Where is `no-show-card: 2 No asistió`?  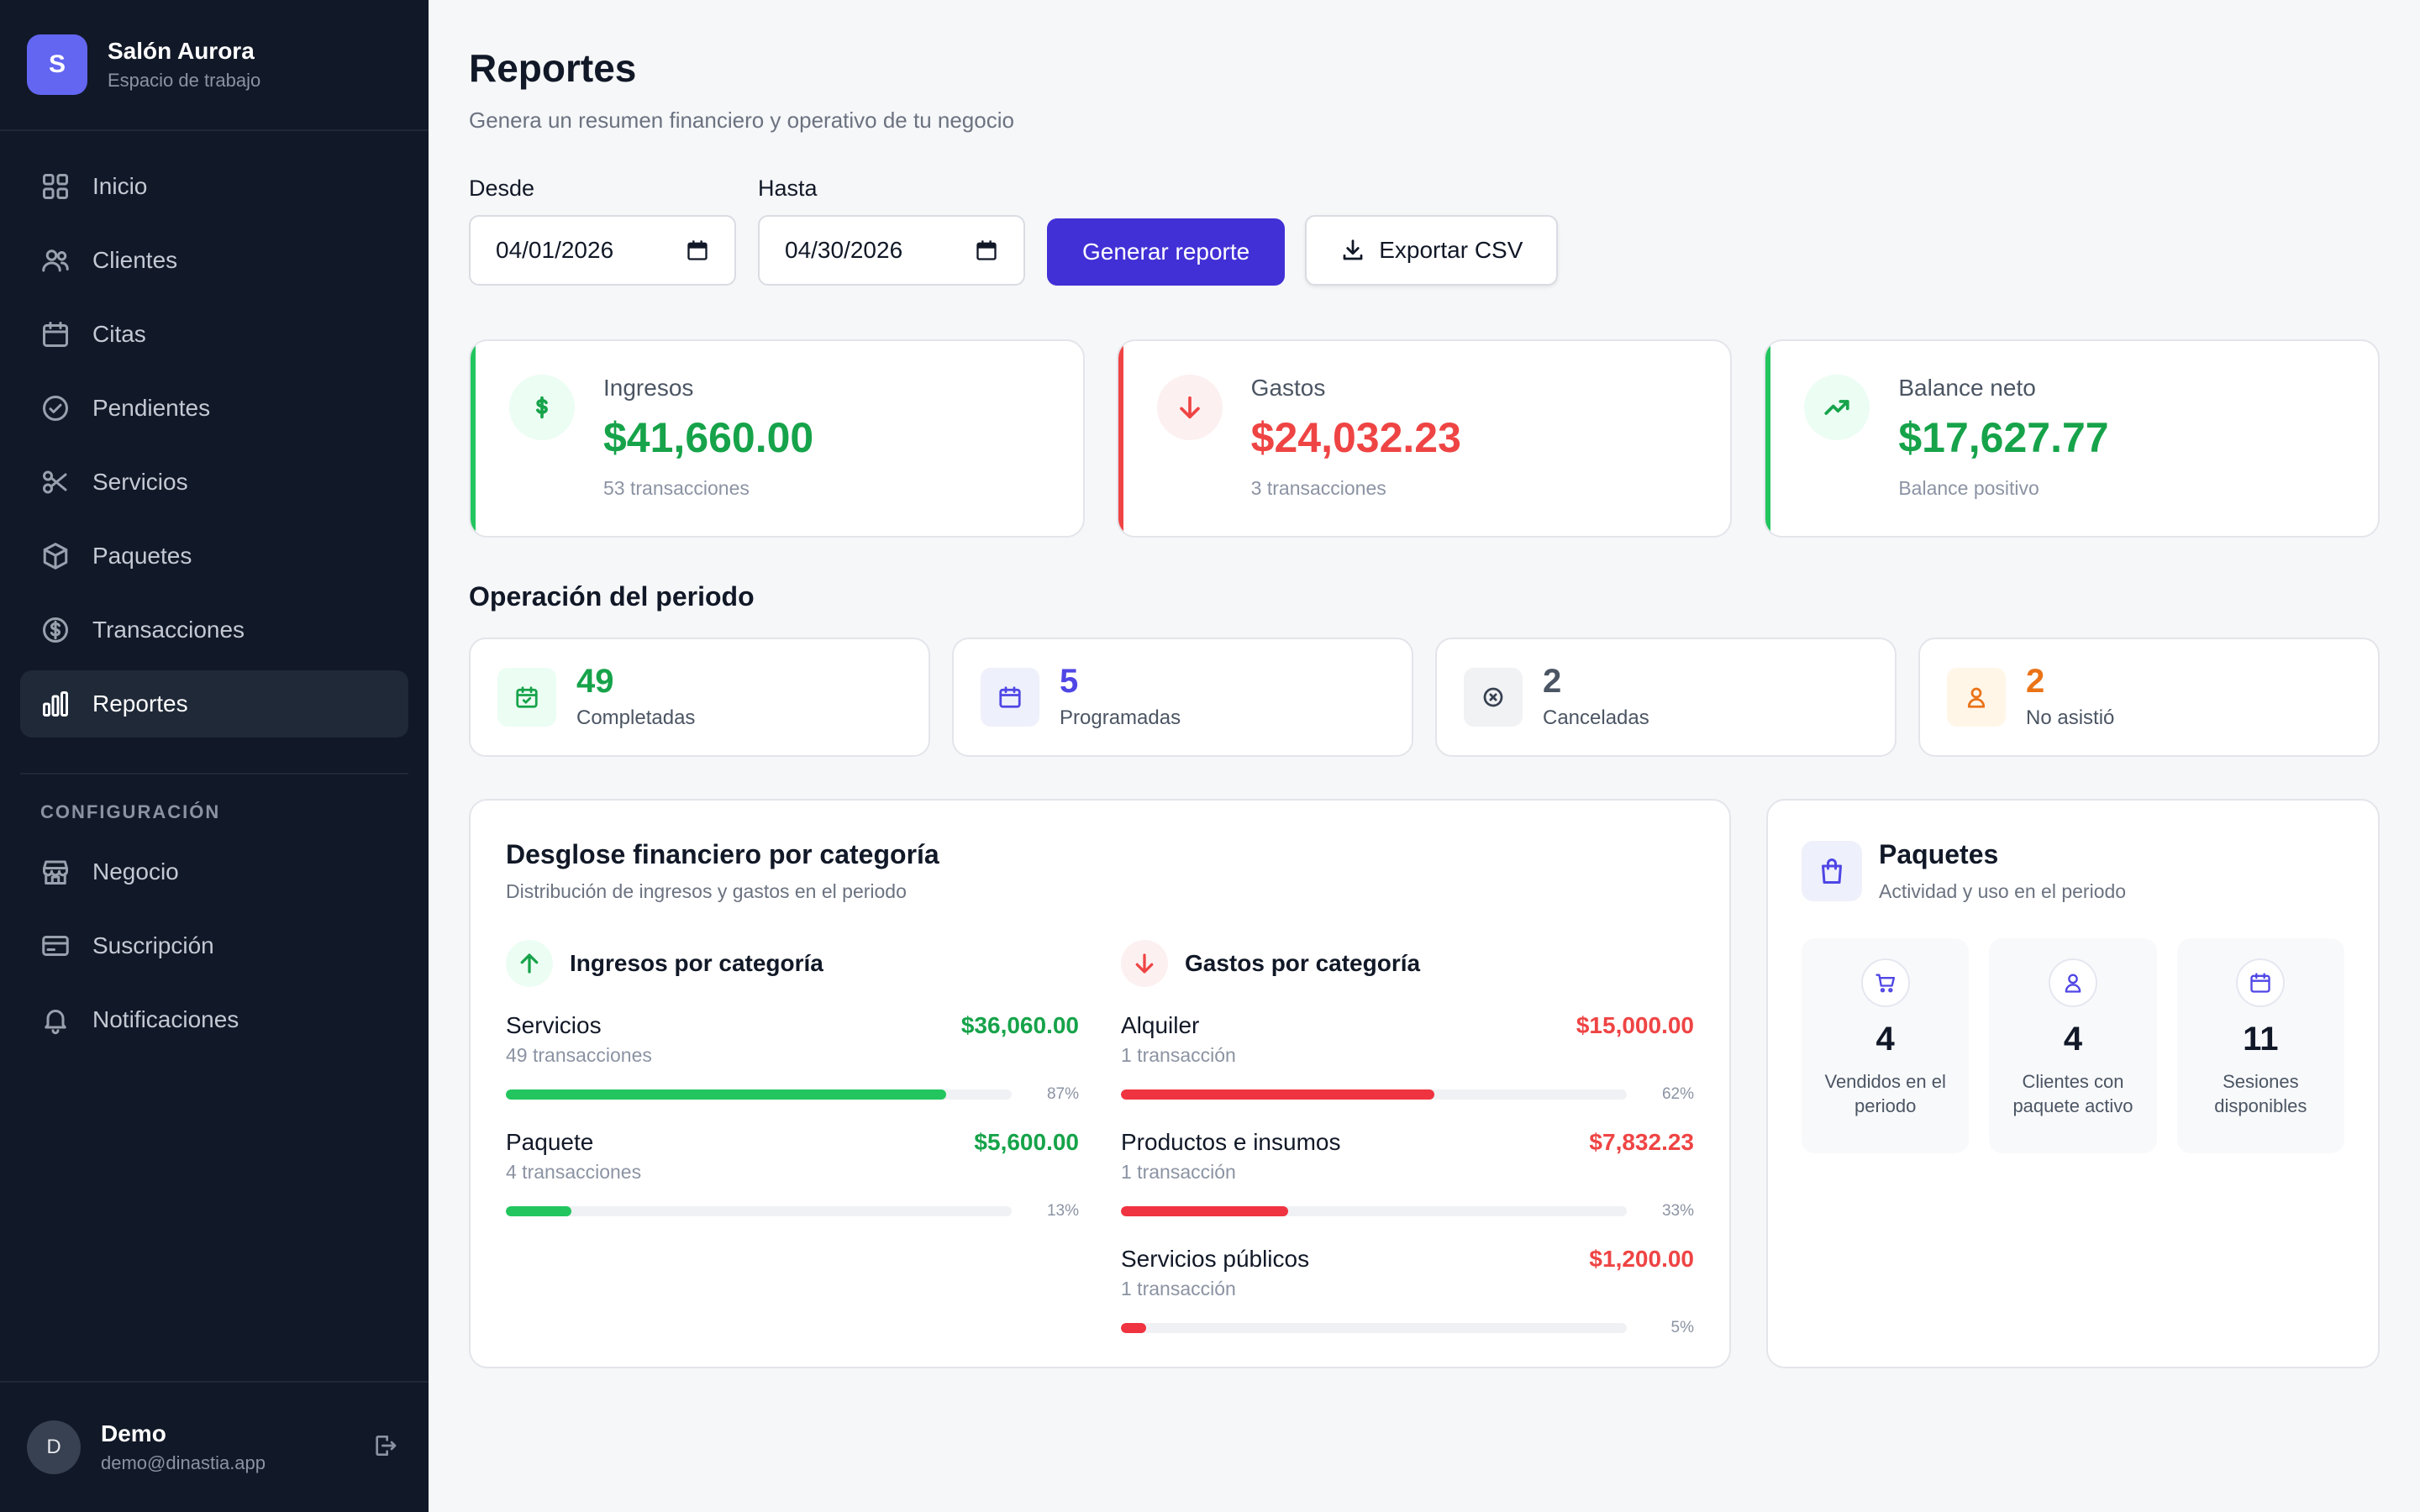 no-show-card: 2 No asistió is located at coordinates (2149, 697).